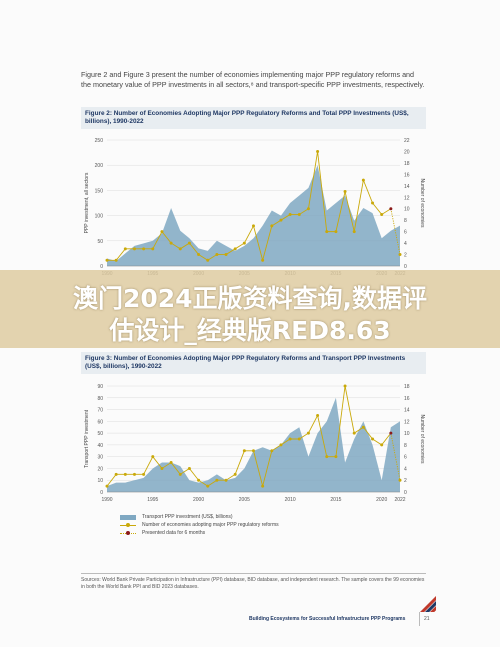 The width and height of the screenshot is (500, 647). I want to click on fig2-y2-tick-label: 6, so click(405, 233).